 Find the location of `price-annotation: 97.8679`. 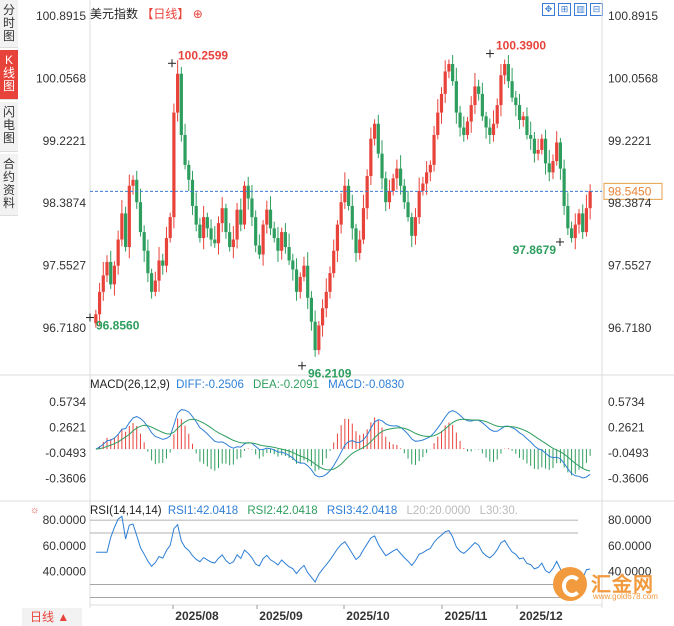

price-annotation: 97.8679 is located at coordinates (535, 250).